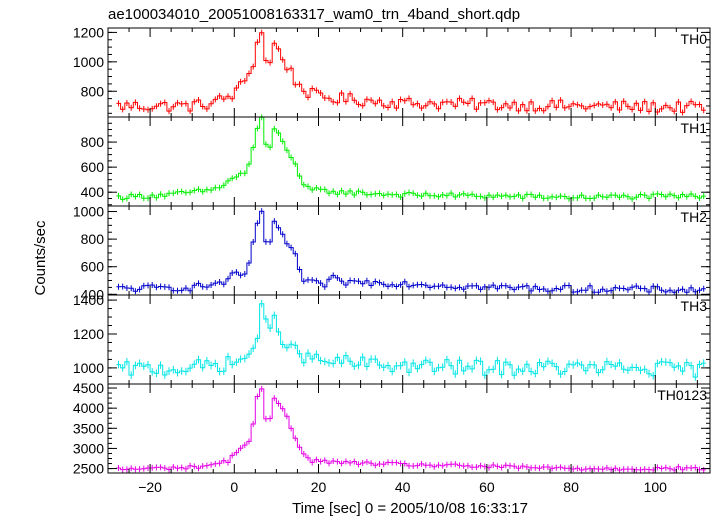 This screenshot has height=516, width=717. I want to click on light-curve-th1, so click(411, 158).